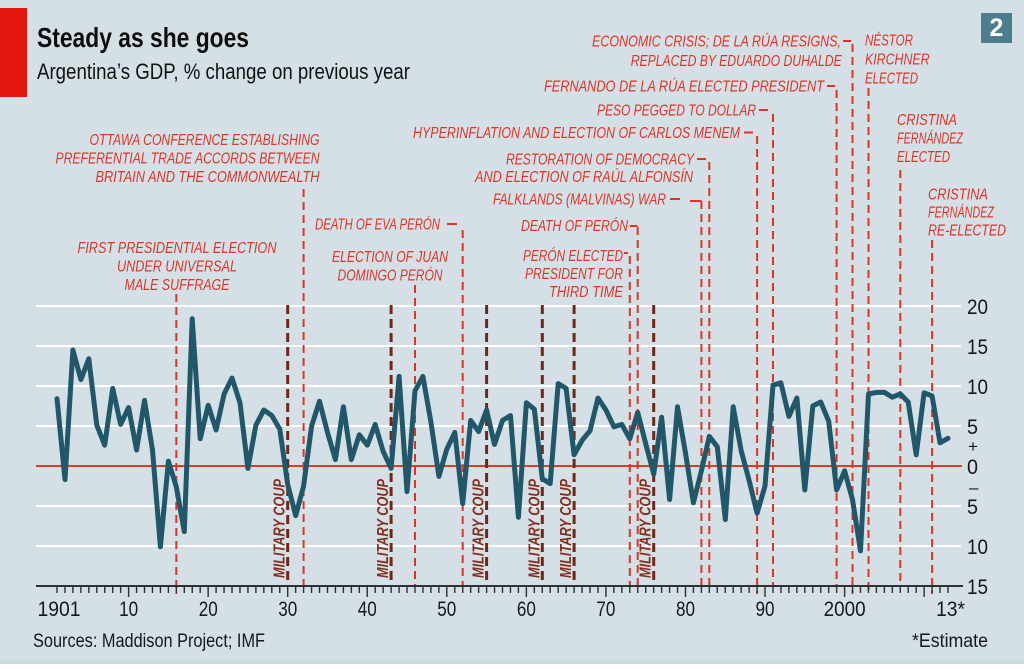  What do you see at coordinates (143, 37) in the screenshot?
I see `svg-text: Steady as she goes` at bounding box center [143, 37].